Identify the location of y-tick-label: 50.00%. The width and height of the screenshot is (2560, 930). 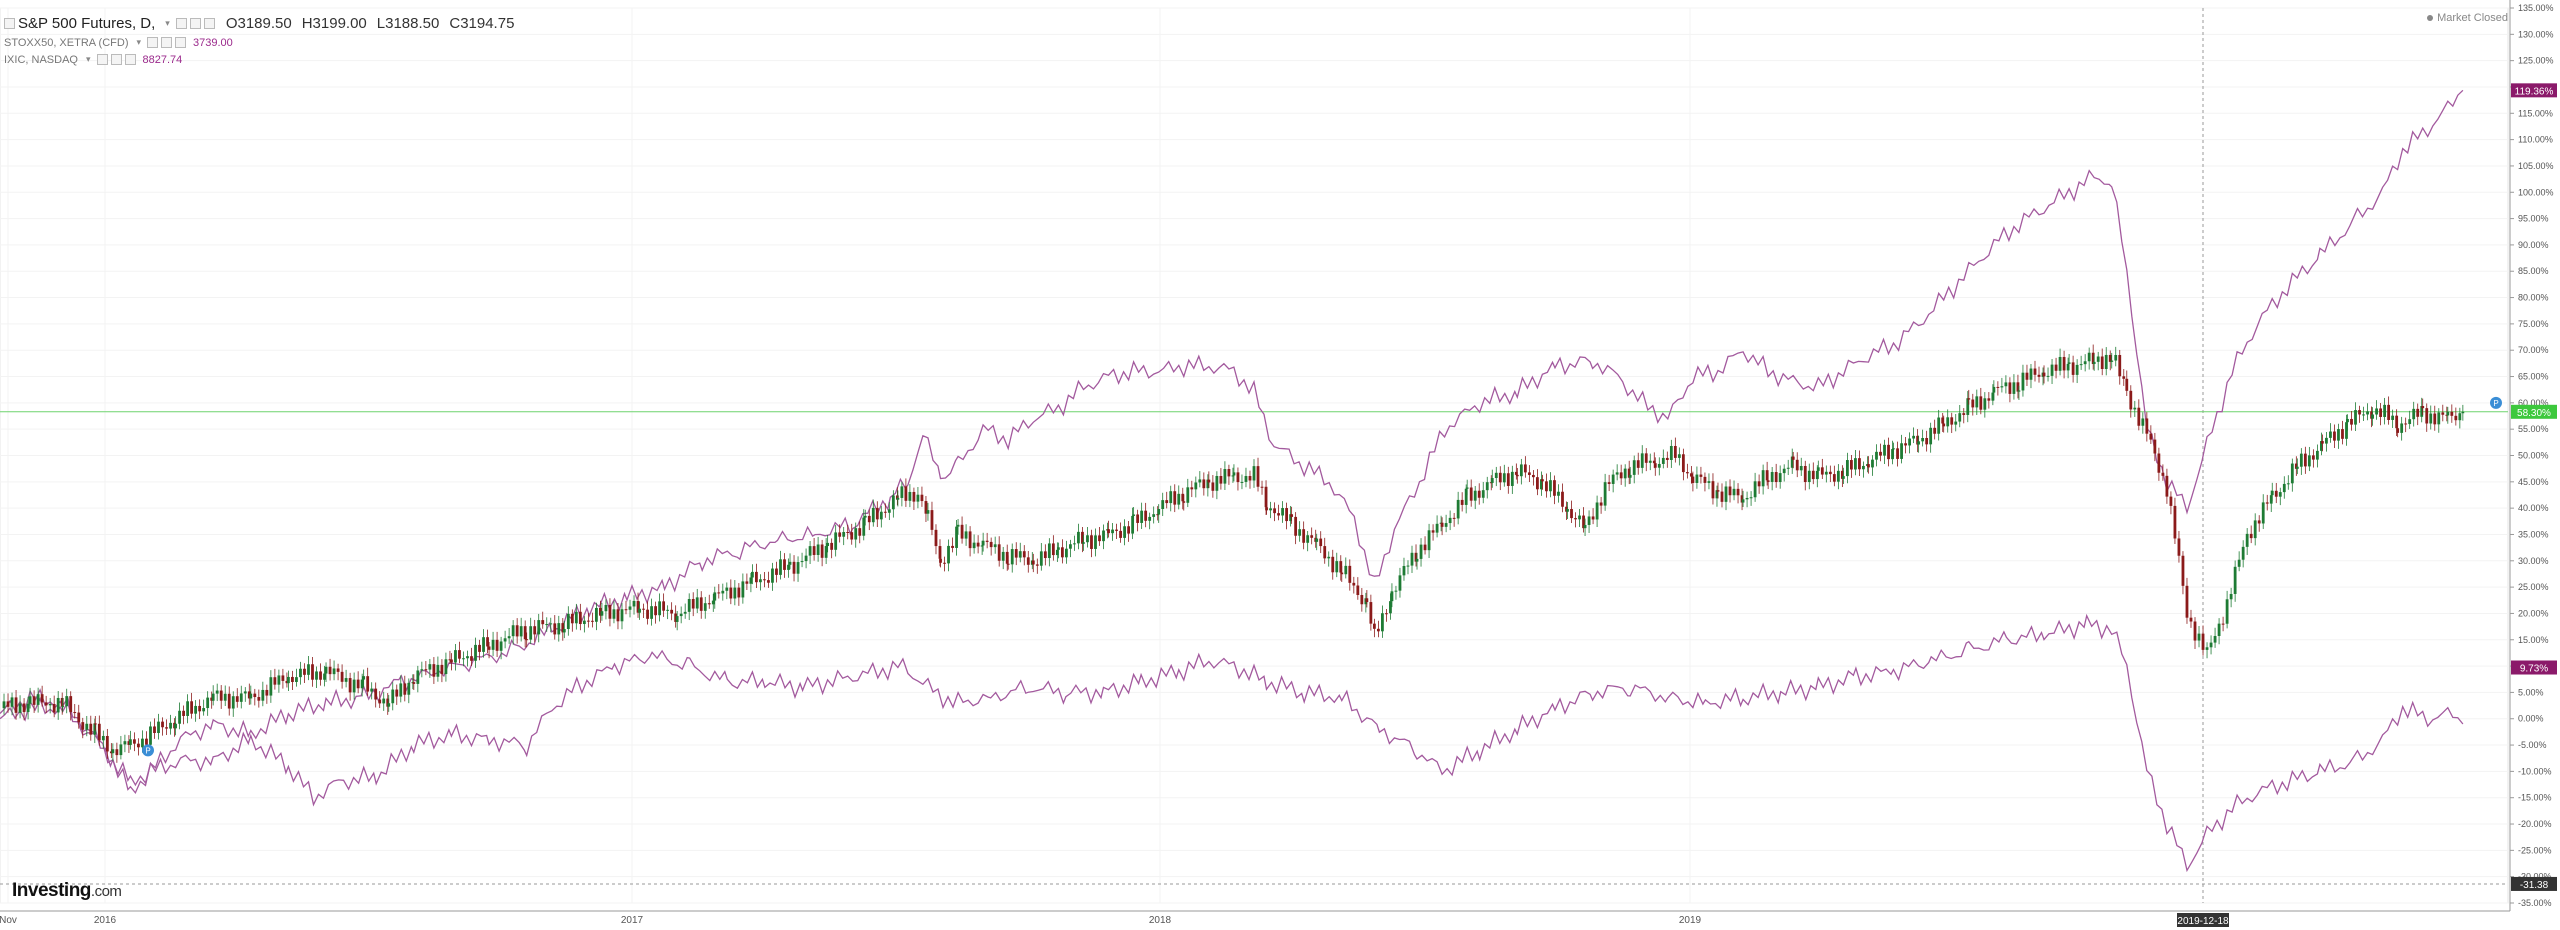
(2533, 456).